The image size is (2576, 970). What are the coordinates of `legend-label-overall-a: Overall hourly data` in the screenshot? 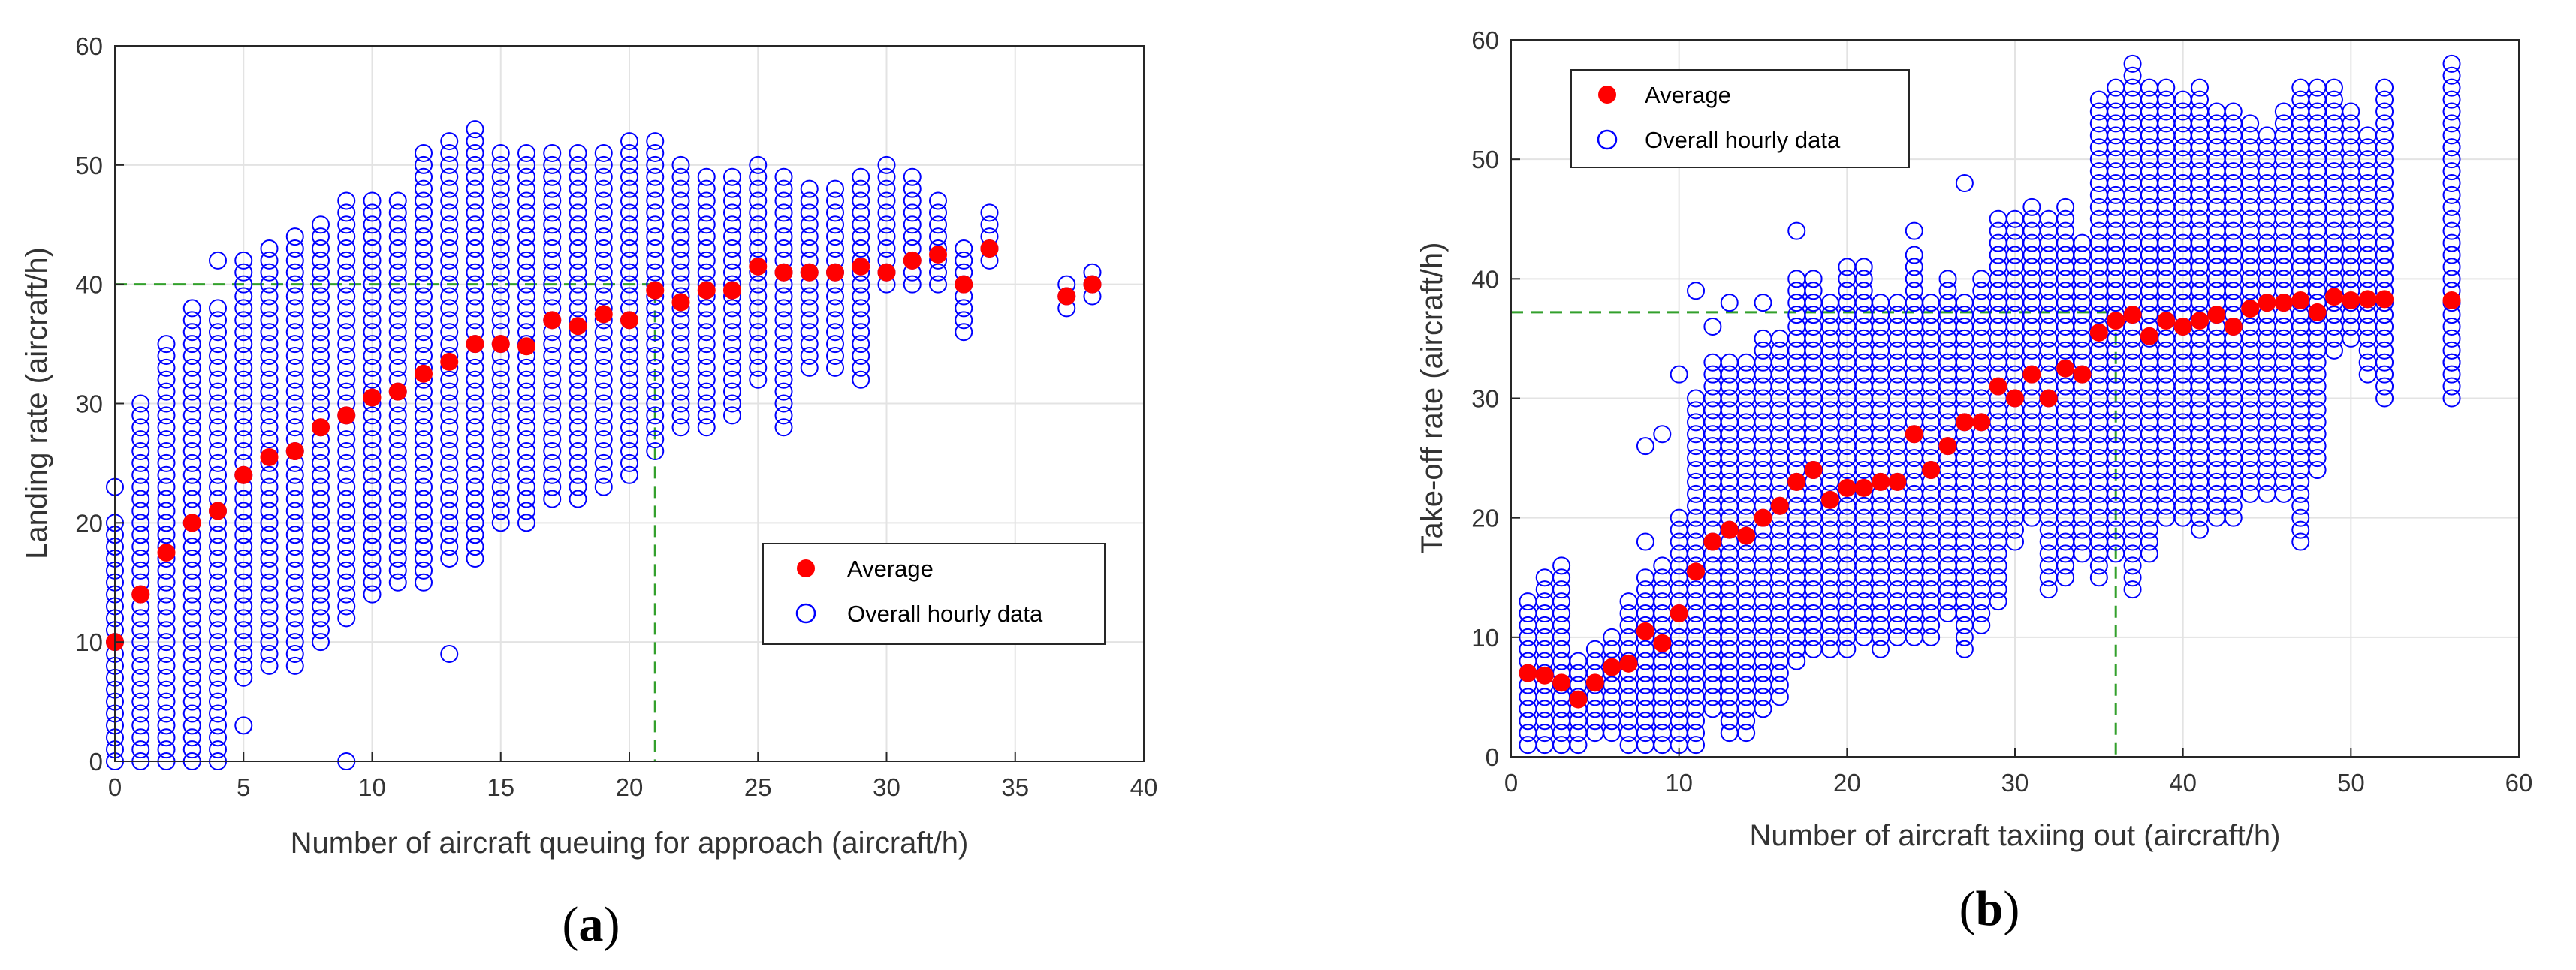 It's located at (945, 614).